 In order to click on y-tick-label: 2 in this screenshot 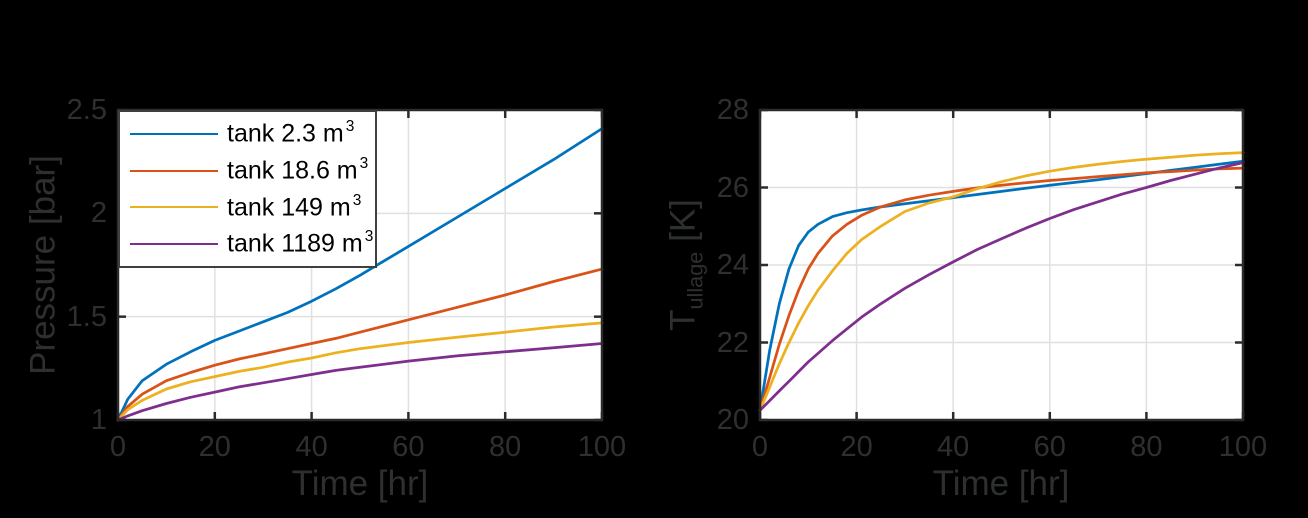, I will do `click(98, 213)`.